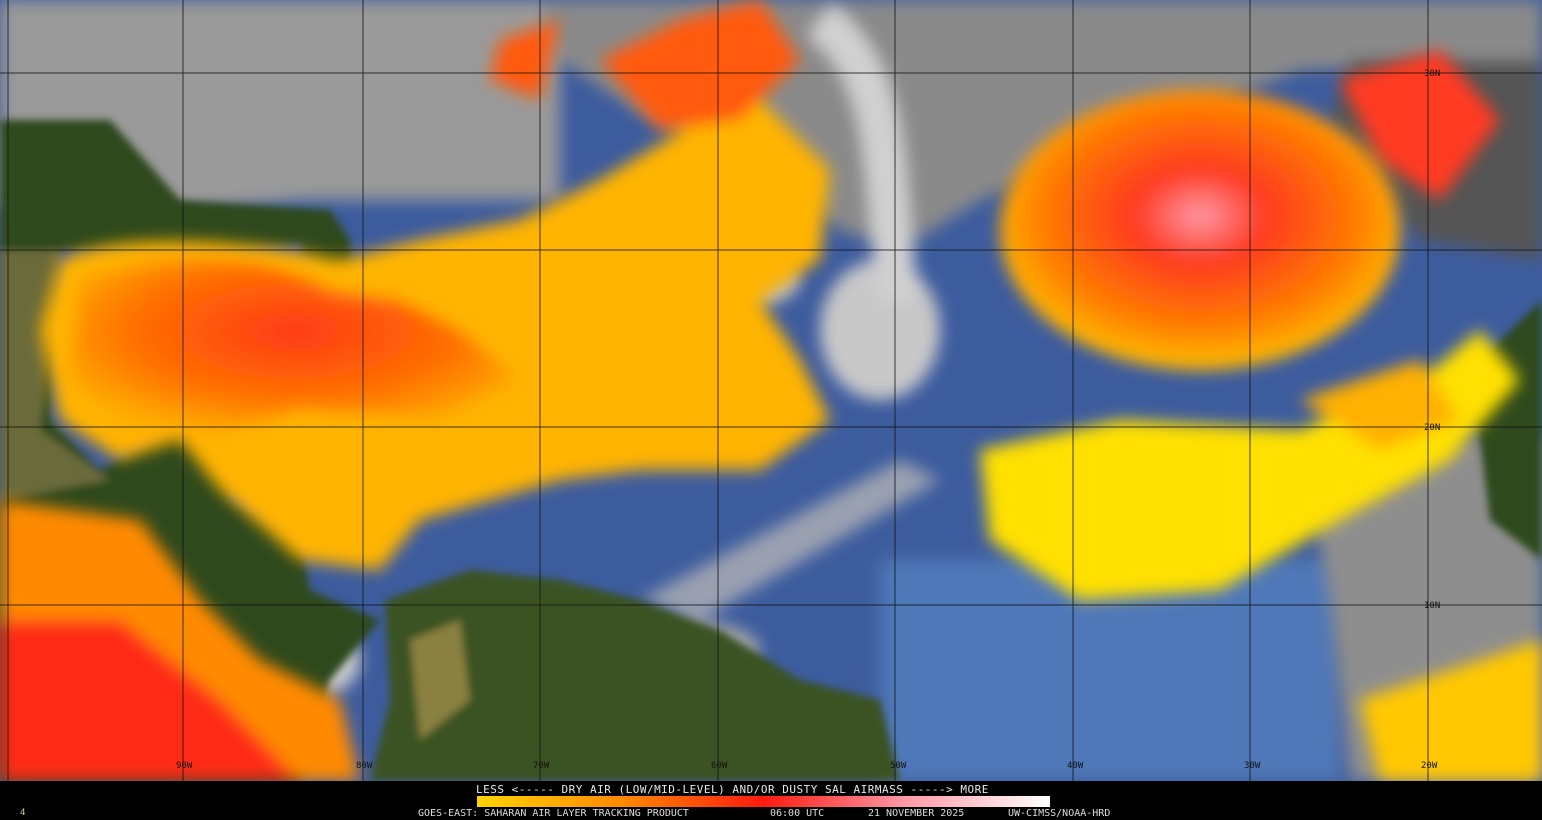  What do you see at coordinates (916, 813) in the screenshot?
I see `date-label: 21 NOVEMBER 2025` at bounding box center [916, 813].